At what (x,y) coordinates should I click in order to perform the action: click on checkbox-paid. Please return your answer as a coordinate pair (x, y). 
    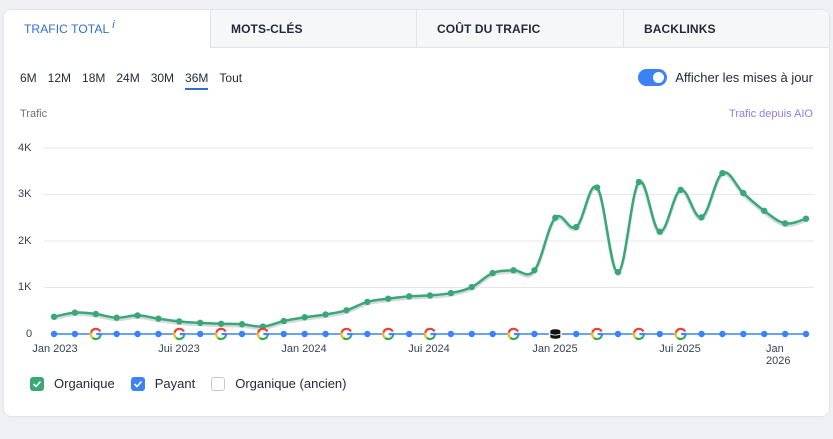
    Looking at the image, I should click on (137, 383).